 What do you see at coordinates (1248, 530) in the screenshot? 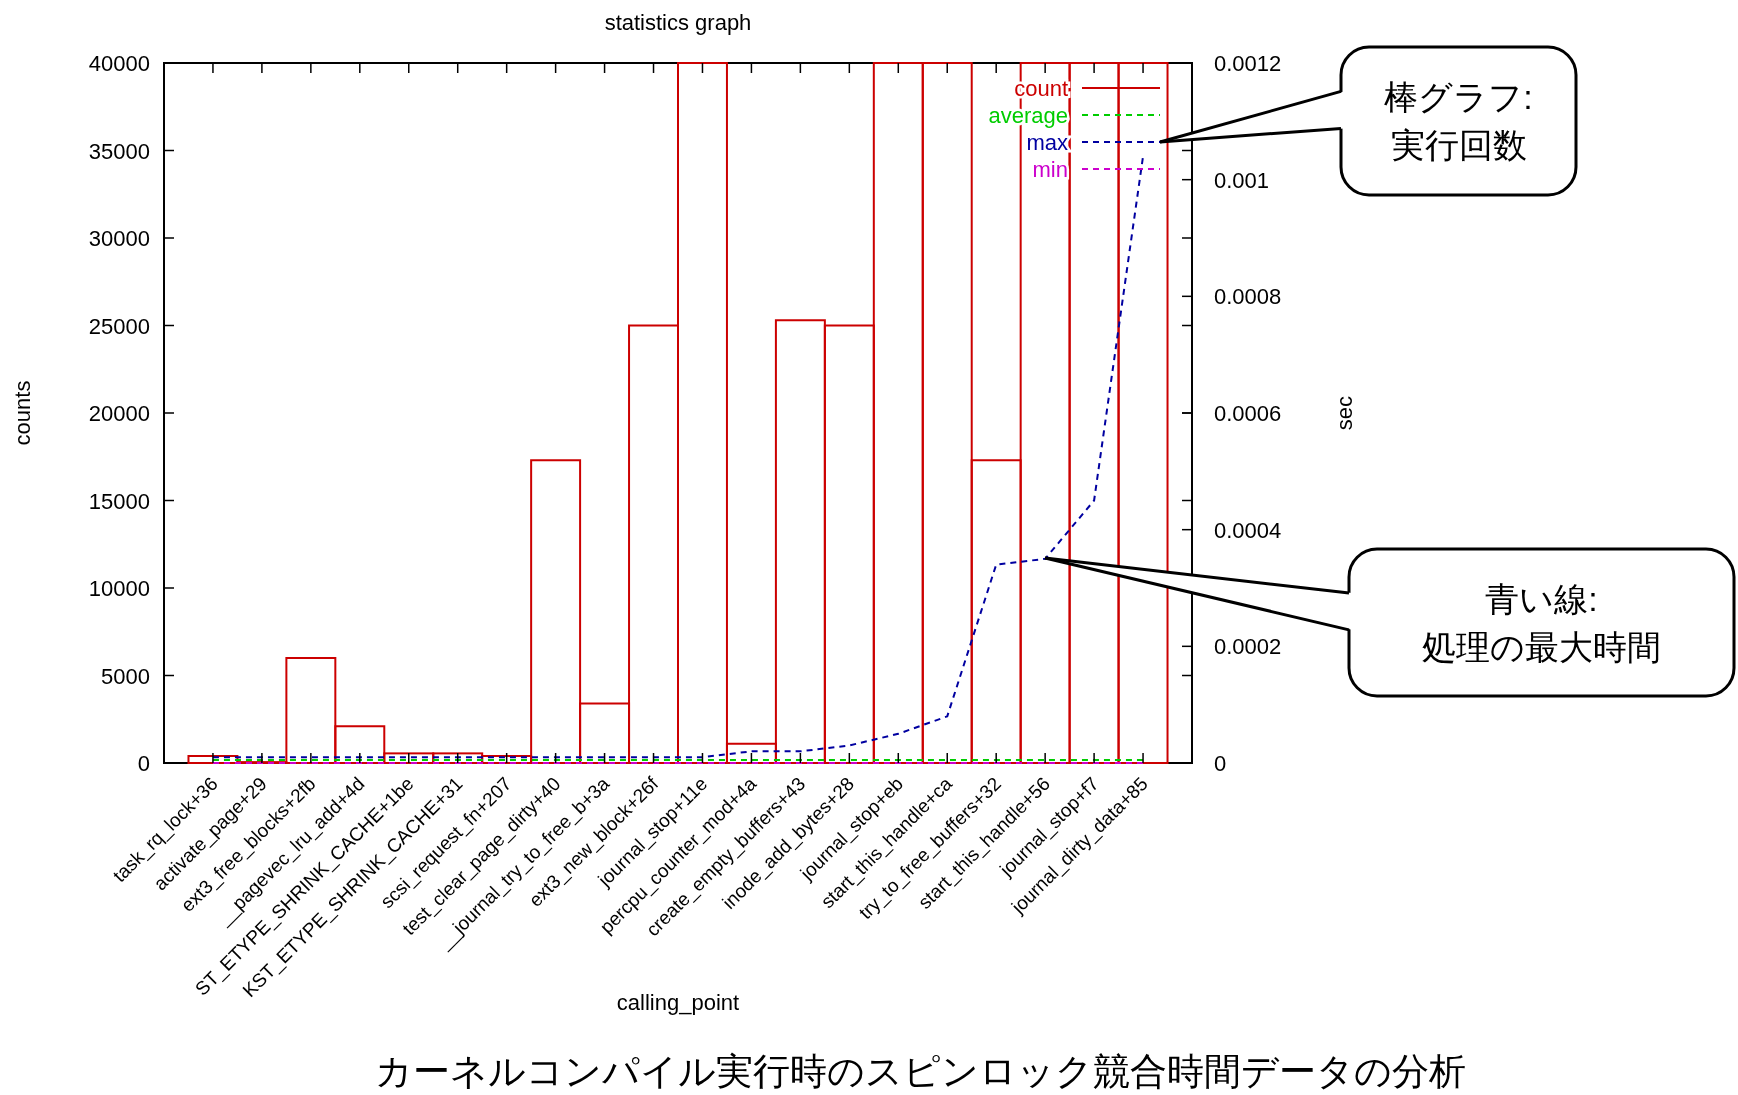
I see `y2-tick-label: 0.0004` at bounding box center [1248, 530].